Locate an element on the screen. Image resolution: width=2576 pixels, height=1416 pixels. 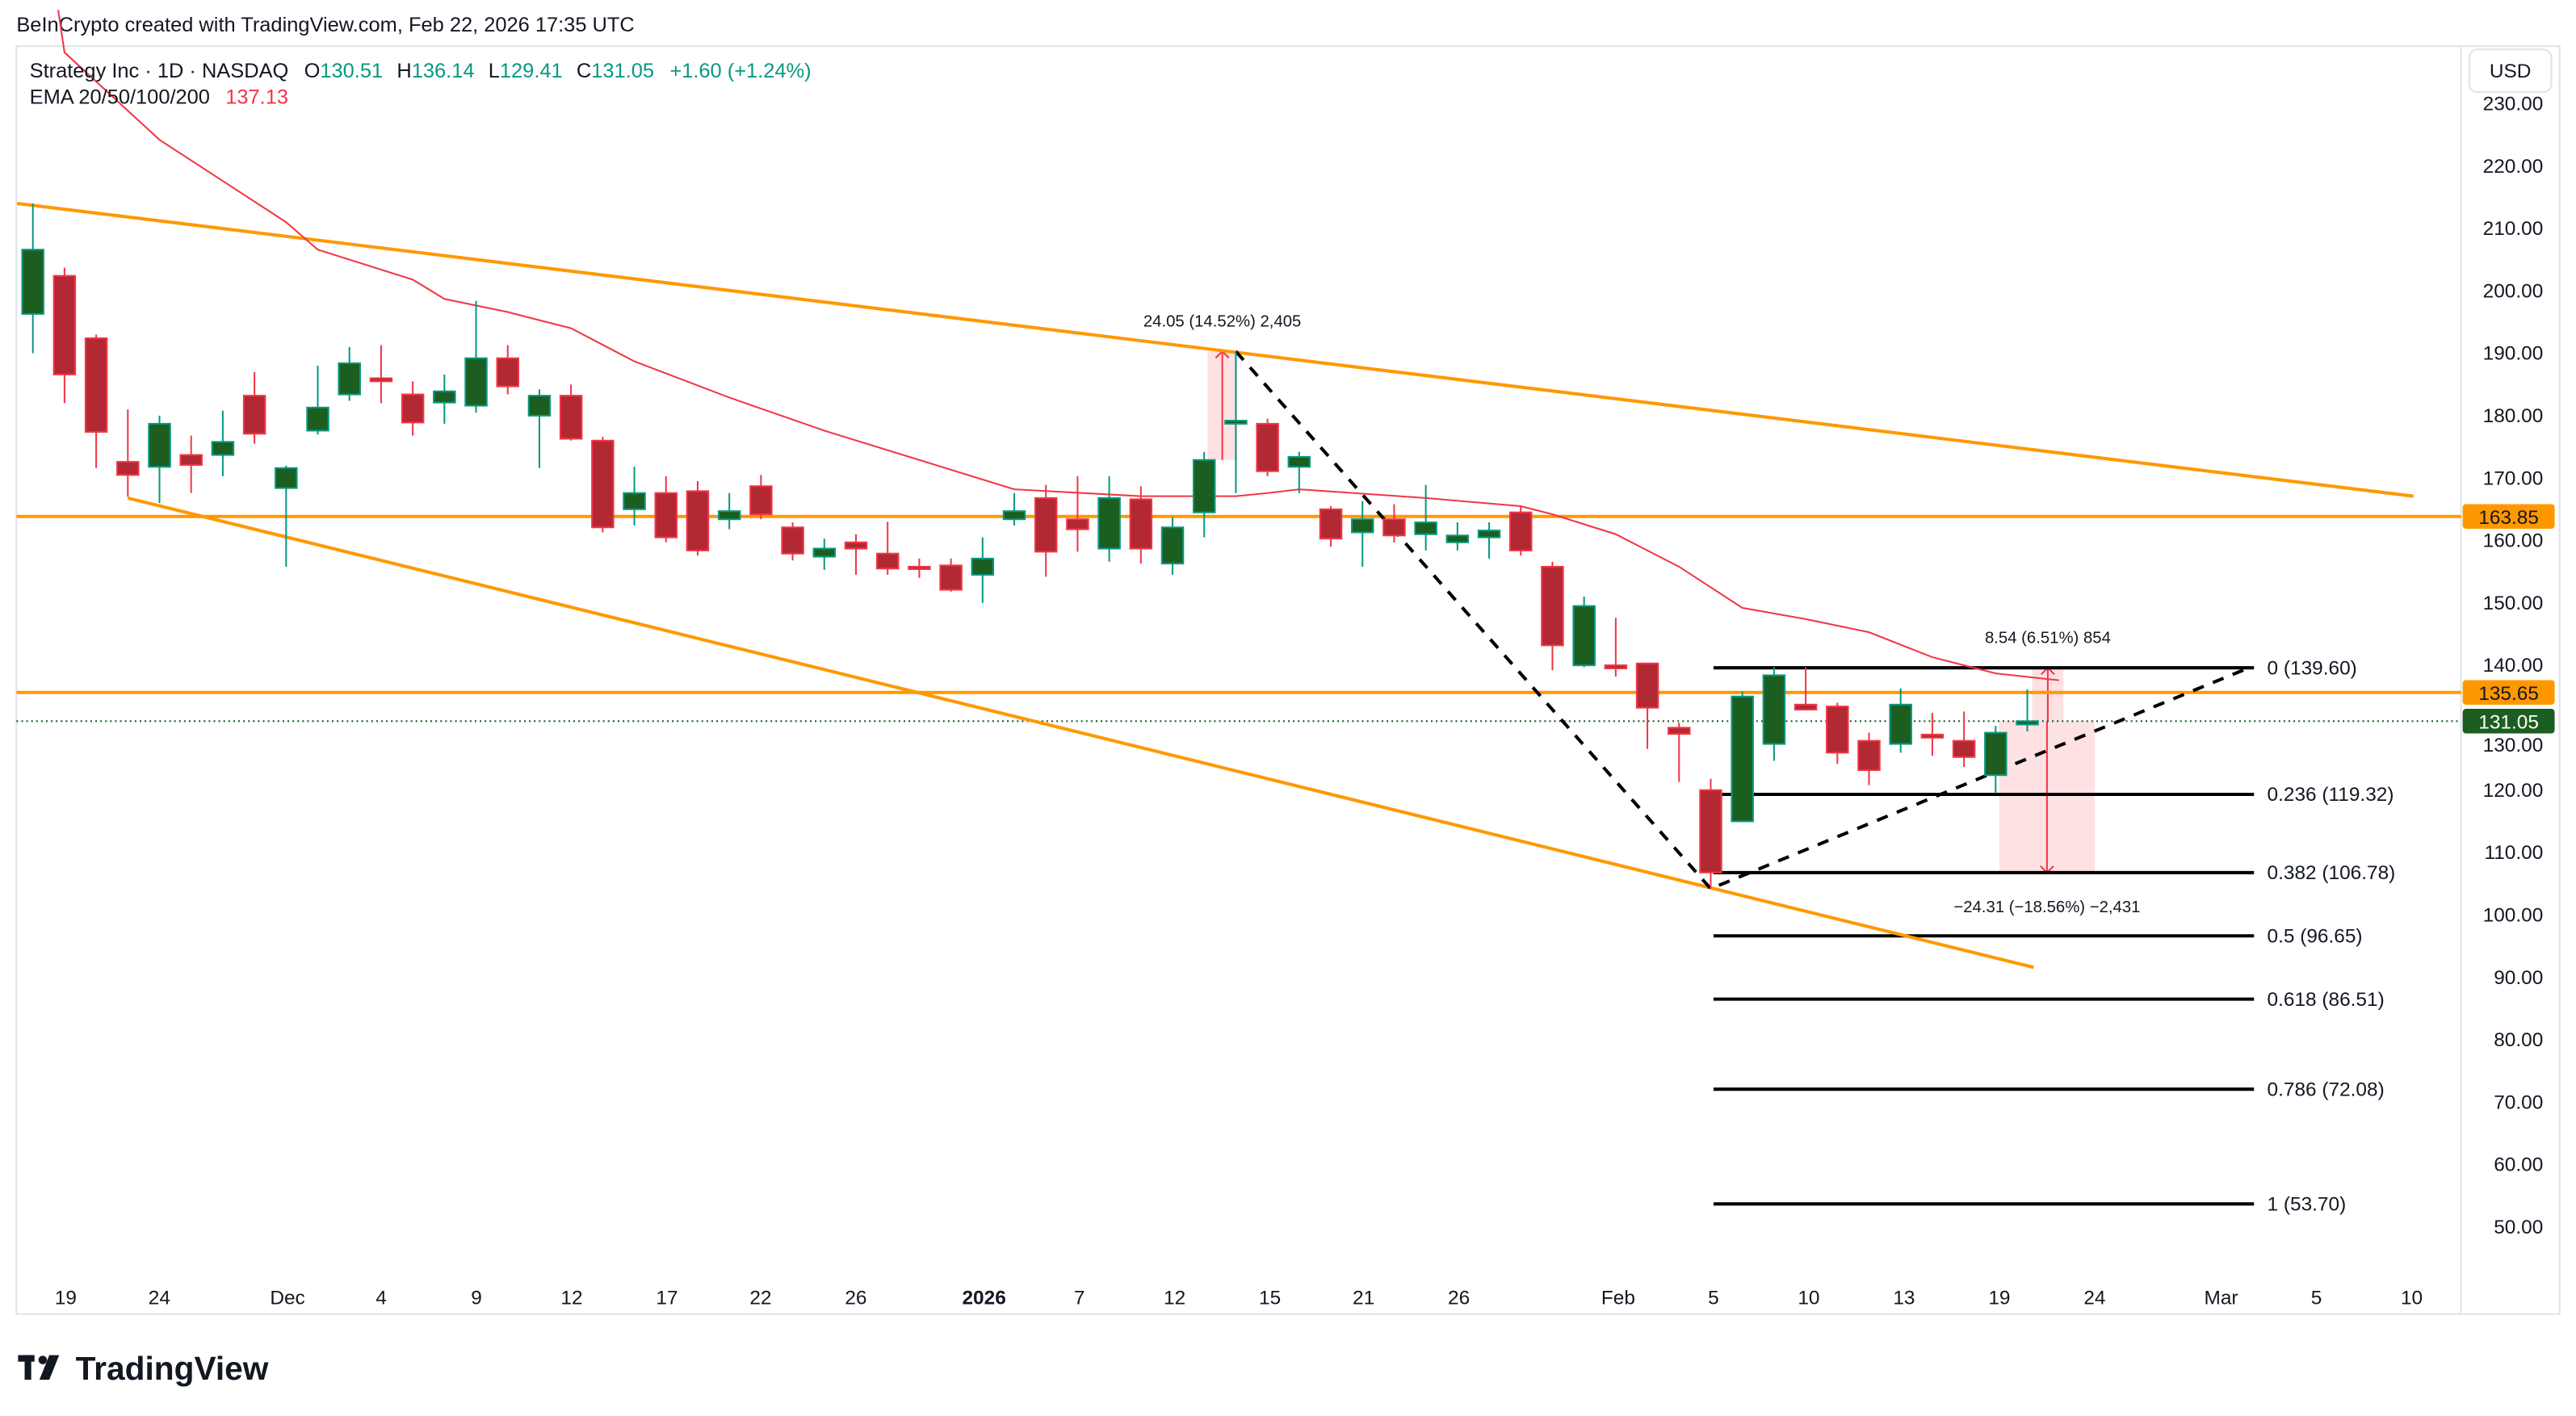
price-tick-label: 170.00 is located at coordinates (2513, 478).